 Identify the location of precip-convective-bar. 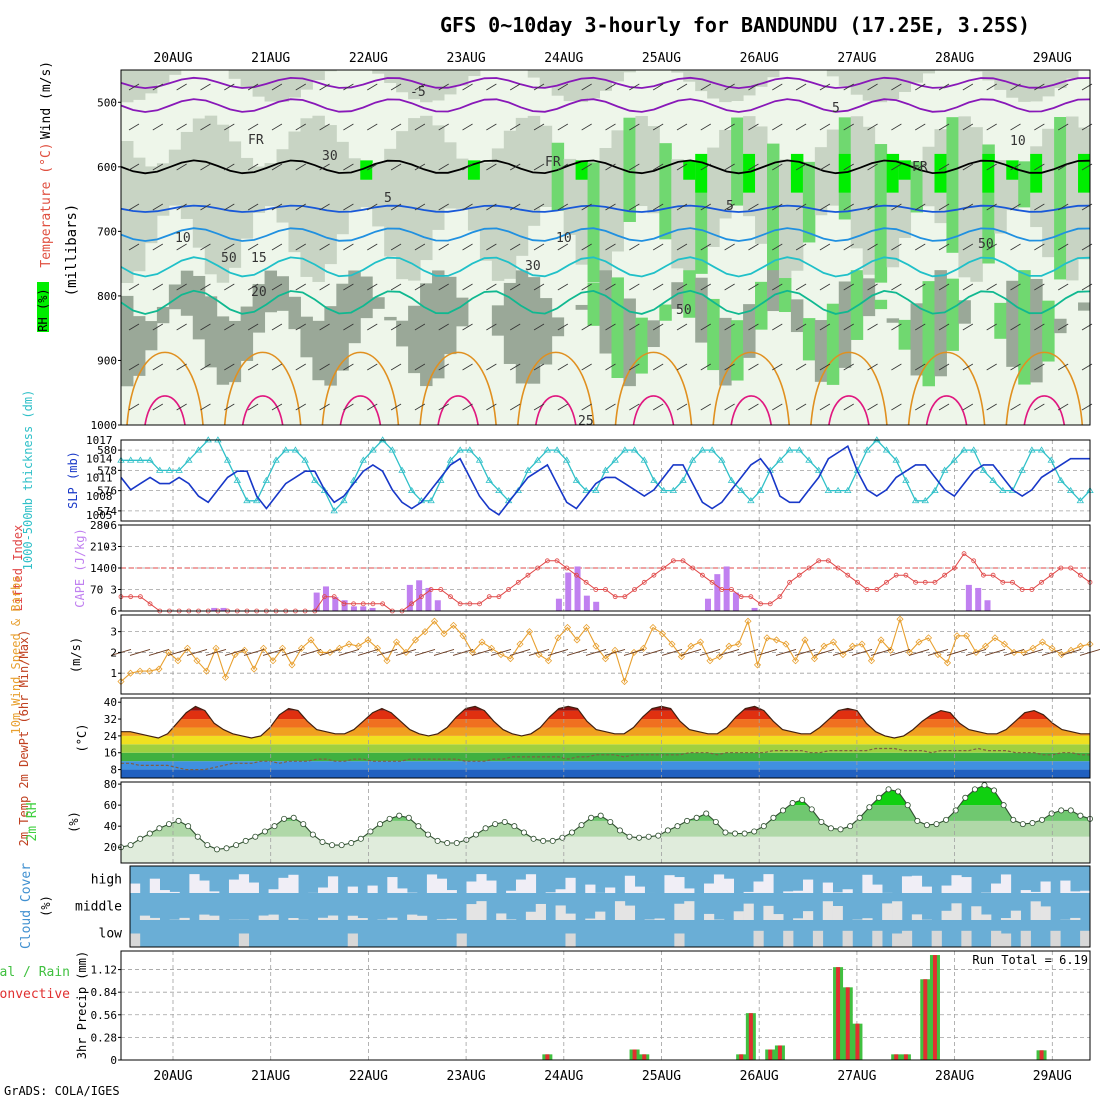
(644, 1057).